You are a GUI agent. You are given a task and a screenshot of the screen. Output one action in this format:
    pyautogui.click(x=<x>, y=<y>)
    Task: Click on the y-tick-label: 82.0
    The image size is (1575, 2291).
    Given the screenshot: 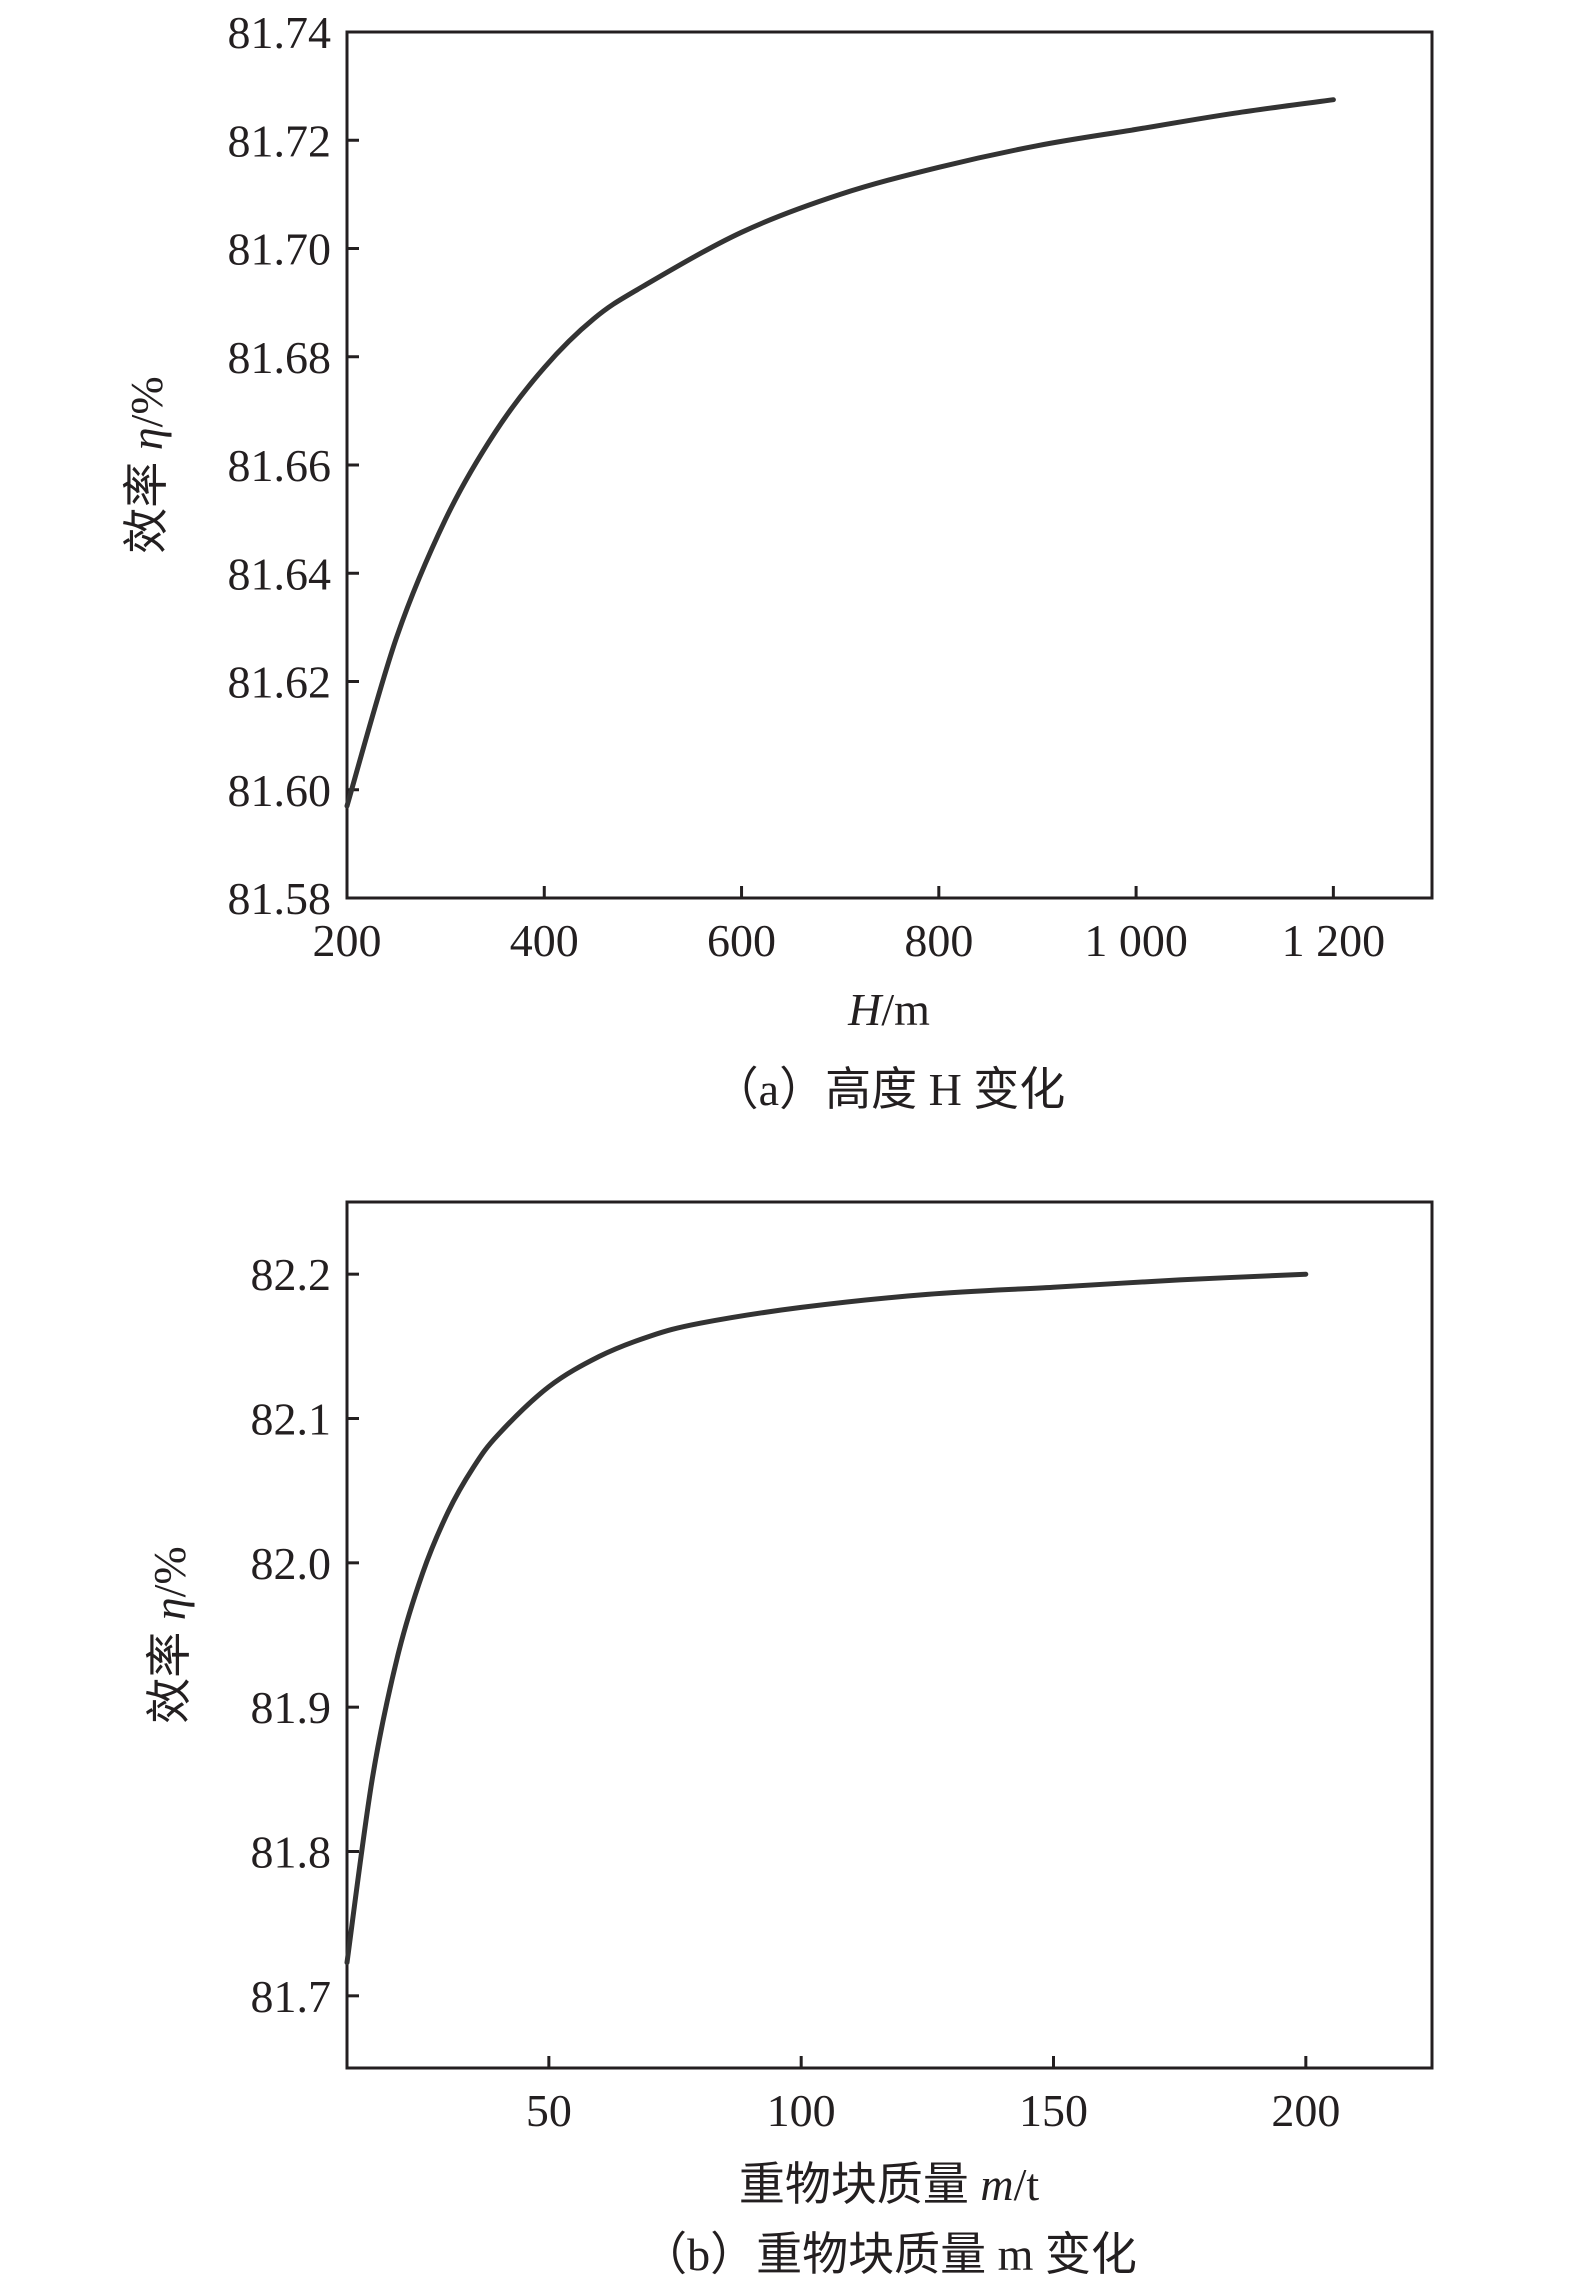 What is the action you would take?
    pyautogui.click(x=291, y=1563)
    